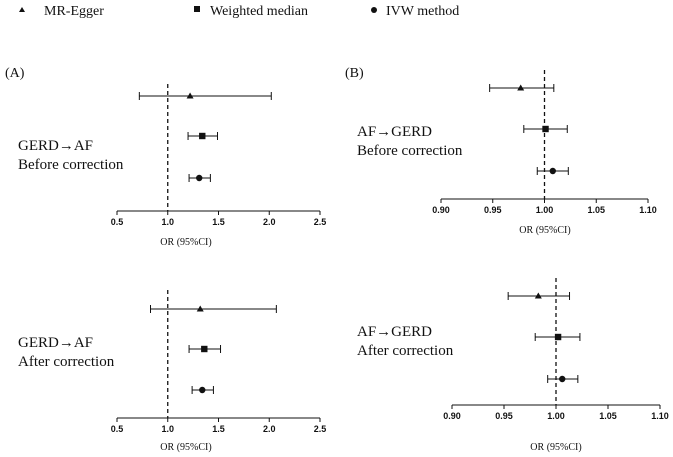 The width and height of the screenshot is (673, 457). I want to click on legend-item-mr-egger: MR-Egger, so click(61, 11).